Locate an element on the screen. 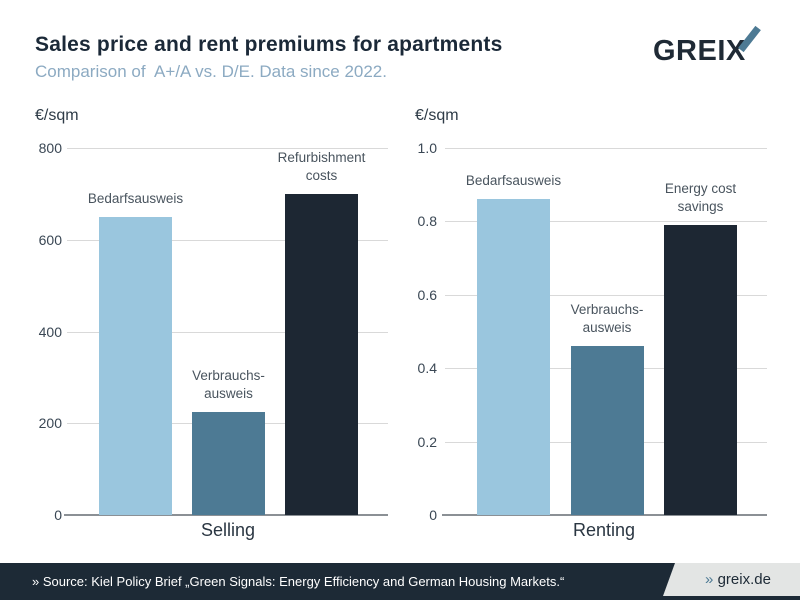 The height and width of the screenshot is (600, 800). footer-site-panel is located at coordinates (731, 579).